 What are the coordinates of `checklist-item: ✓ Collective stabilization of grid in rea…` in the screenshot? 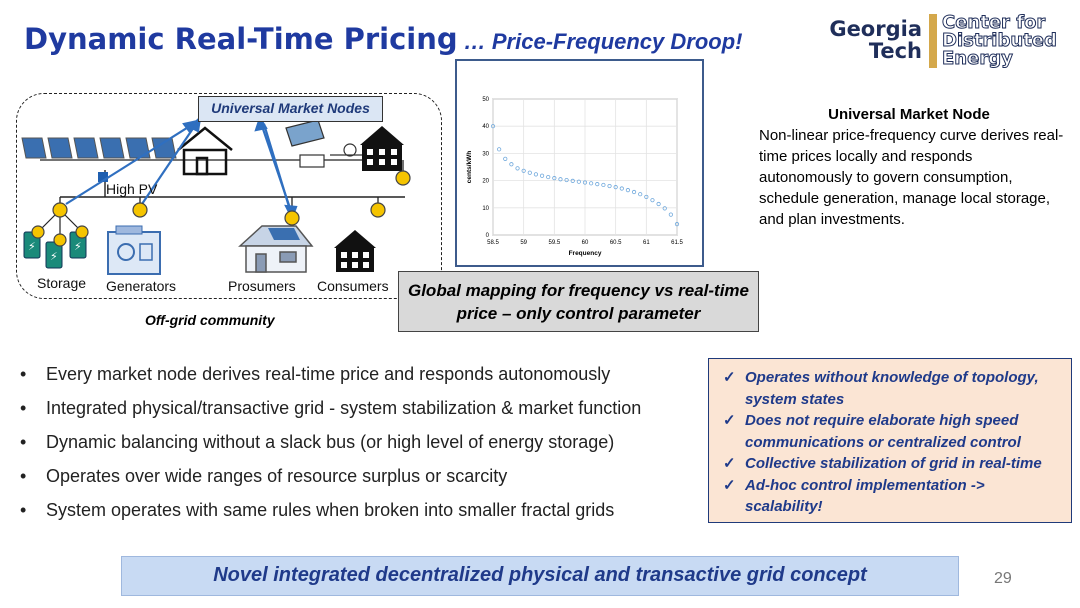 It's located at (891, 464).